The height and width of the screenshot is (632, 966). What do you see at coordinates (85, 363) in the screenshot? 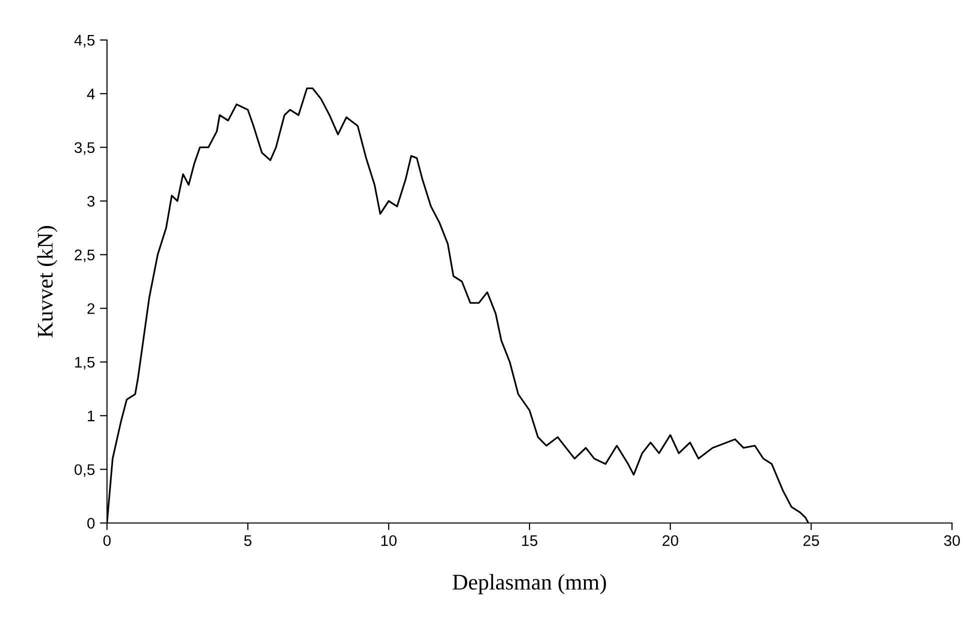
I see `y-tick-label: 1,5` at bounding box center [85, 363].